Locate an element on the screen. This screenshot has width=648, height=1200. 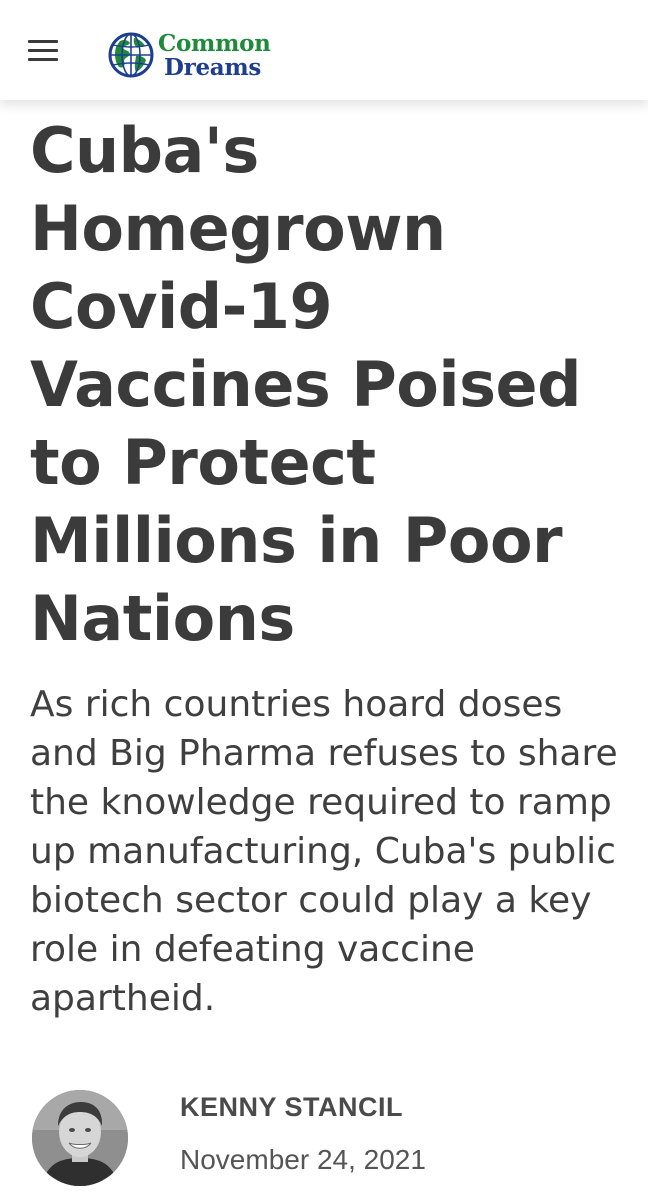
author-photo is located at coordinates (80, 1138).